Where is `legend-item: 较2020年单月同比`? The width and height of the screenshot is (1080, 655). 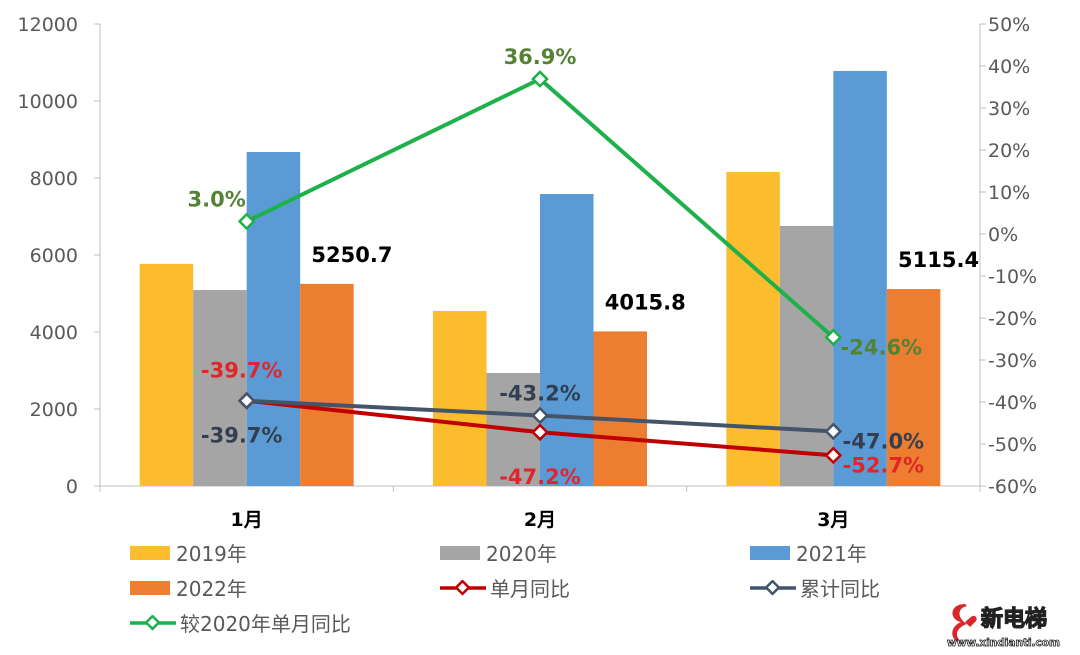 legend-item: 较2020年单月同比 is located at coordinates (240, 622).